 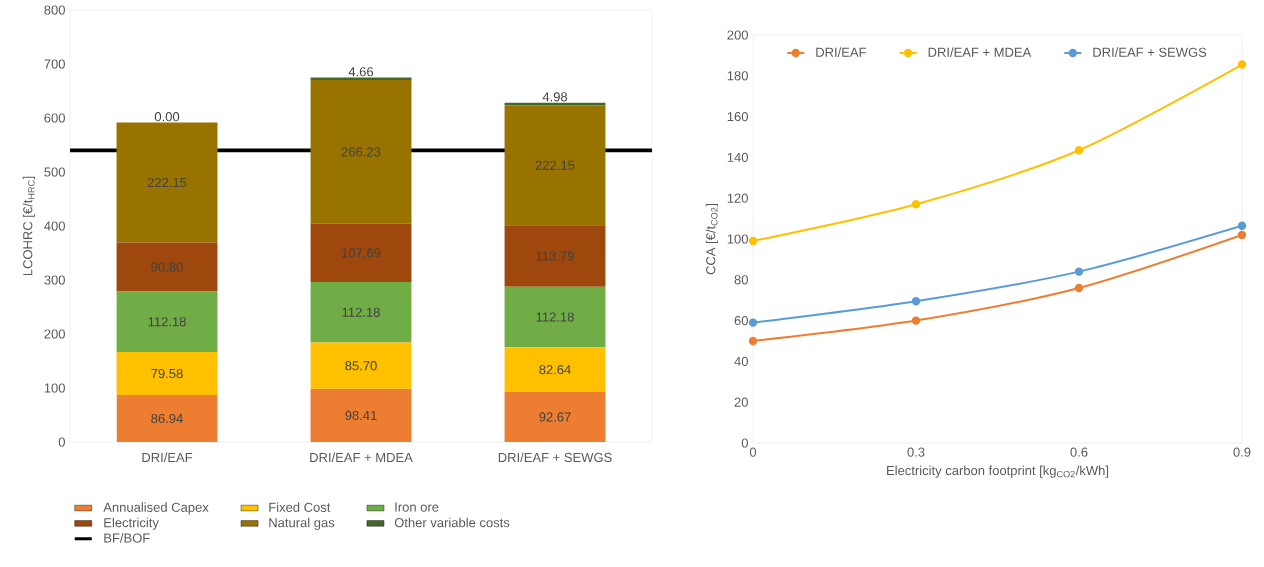 What do you see at coordinates (54, 280) in the screenshot?
I see `y-tick-label: 300` at bounding box center [54, 280].